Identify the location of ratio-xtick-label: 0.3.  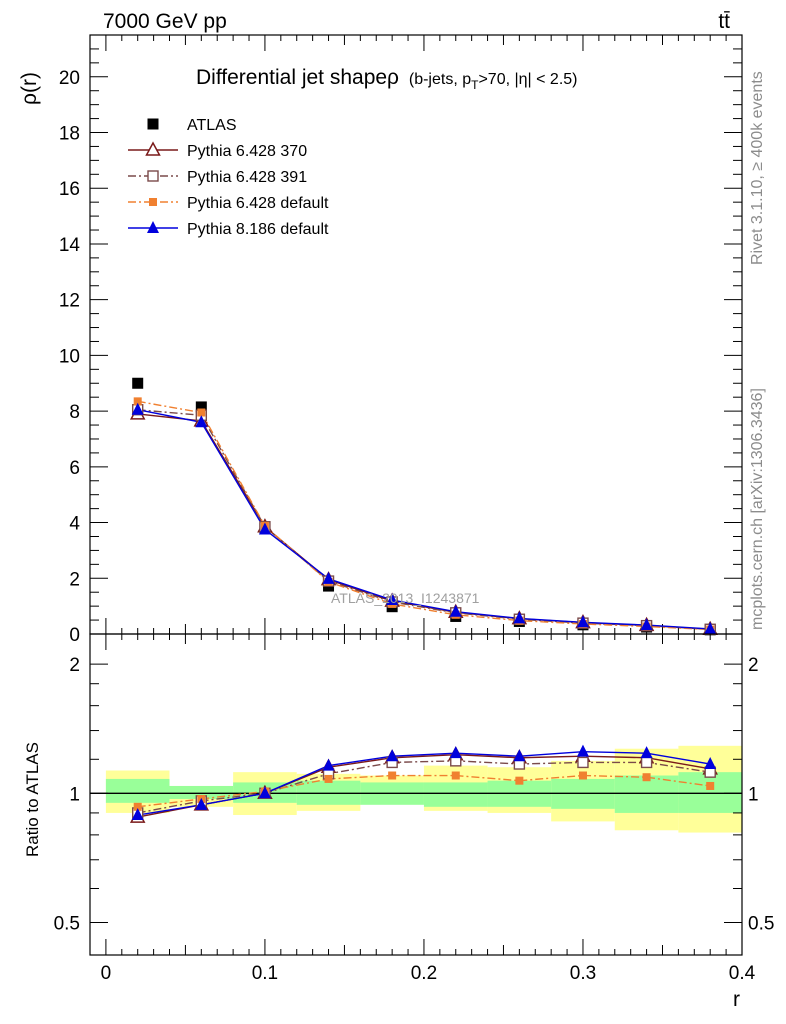
(583, 973).